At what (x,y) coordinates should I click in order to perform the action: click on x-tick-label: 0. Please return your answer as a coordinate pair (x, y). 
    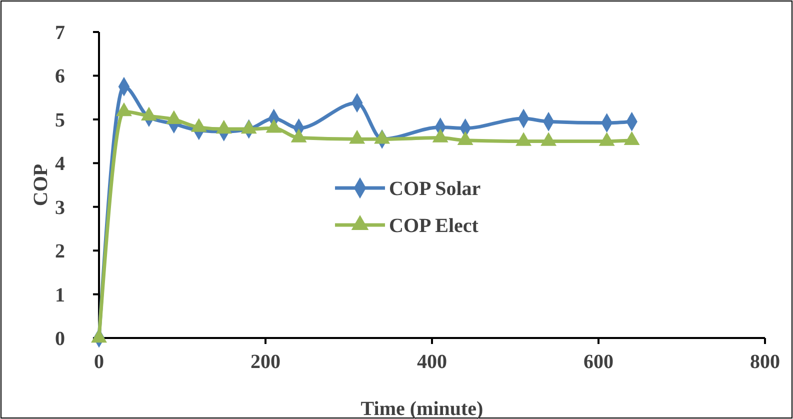
    Looking at the image, I should click on (99, 362).